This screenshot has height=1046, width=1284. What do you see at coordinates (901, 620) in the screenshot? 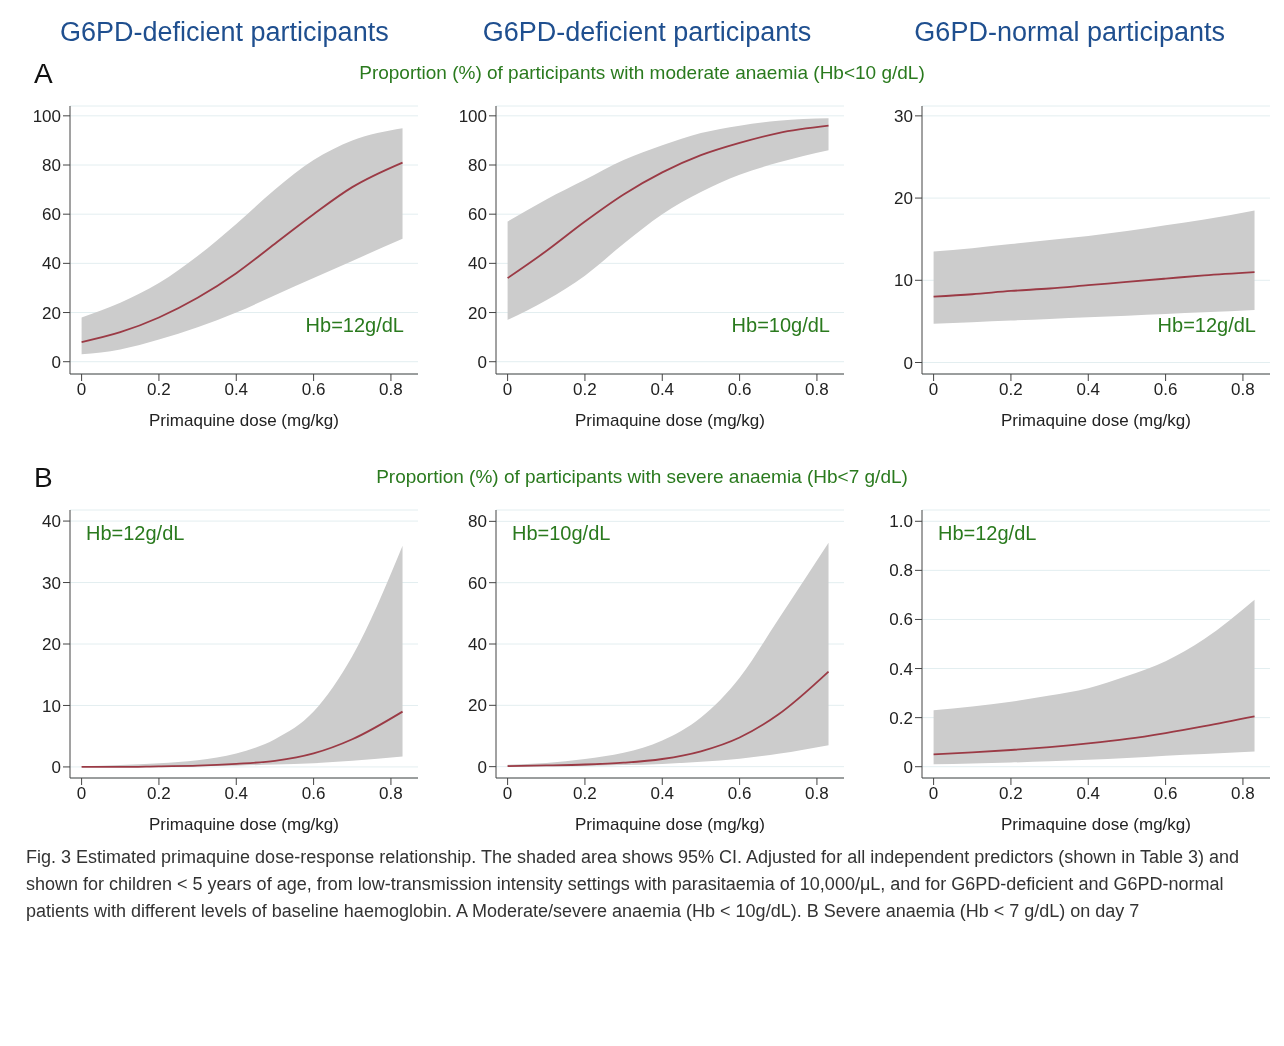
I see `y-tick-label: 0.6` at bounding box center [901, 620].